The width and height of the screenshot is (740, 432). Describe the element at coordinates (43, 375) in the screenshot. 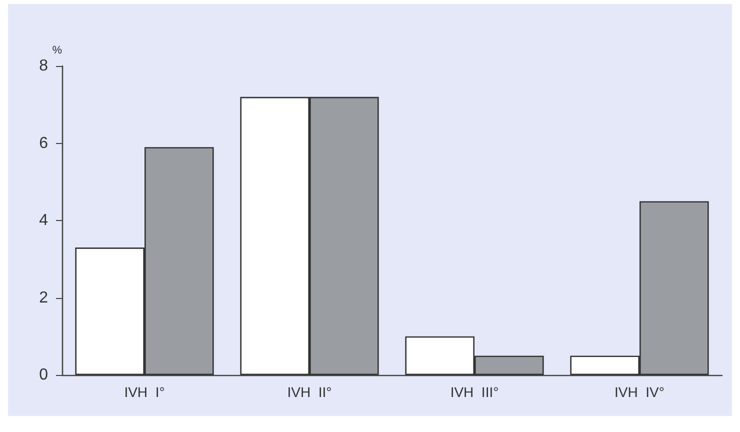

I see `y-tick-label: 0` at that location.